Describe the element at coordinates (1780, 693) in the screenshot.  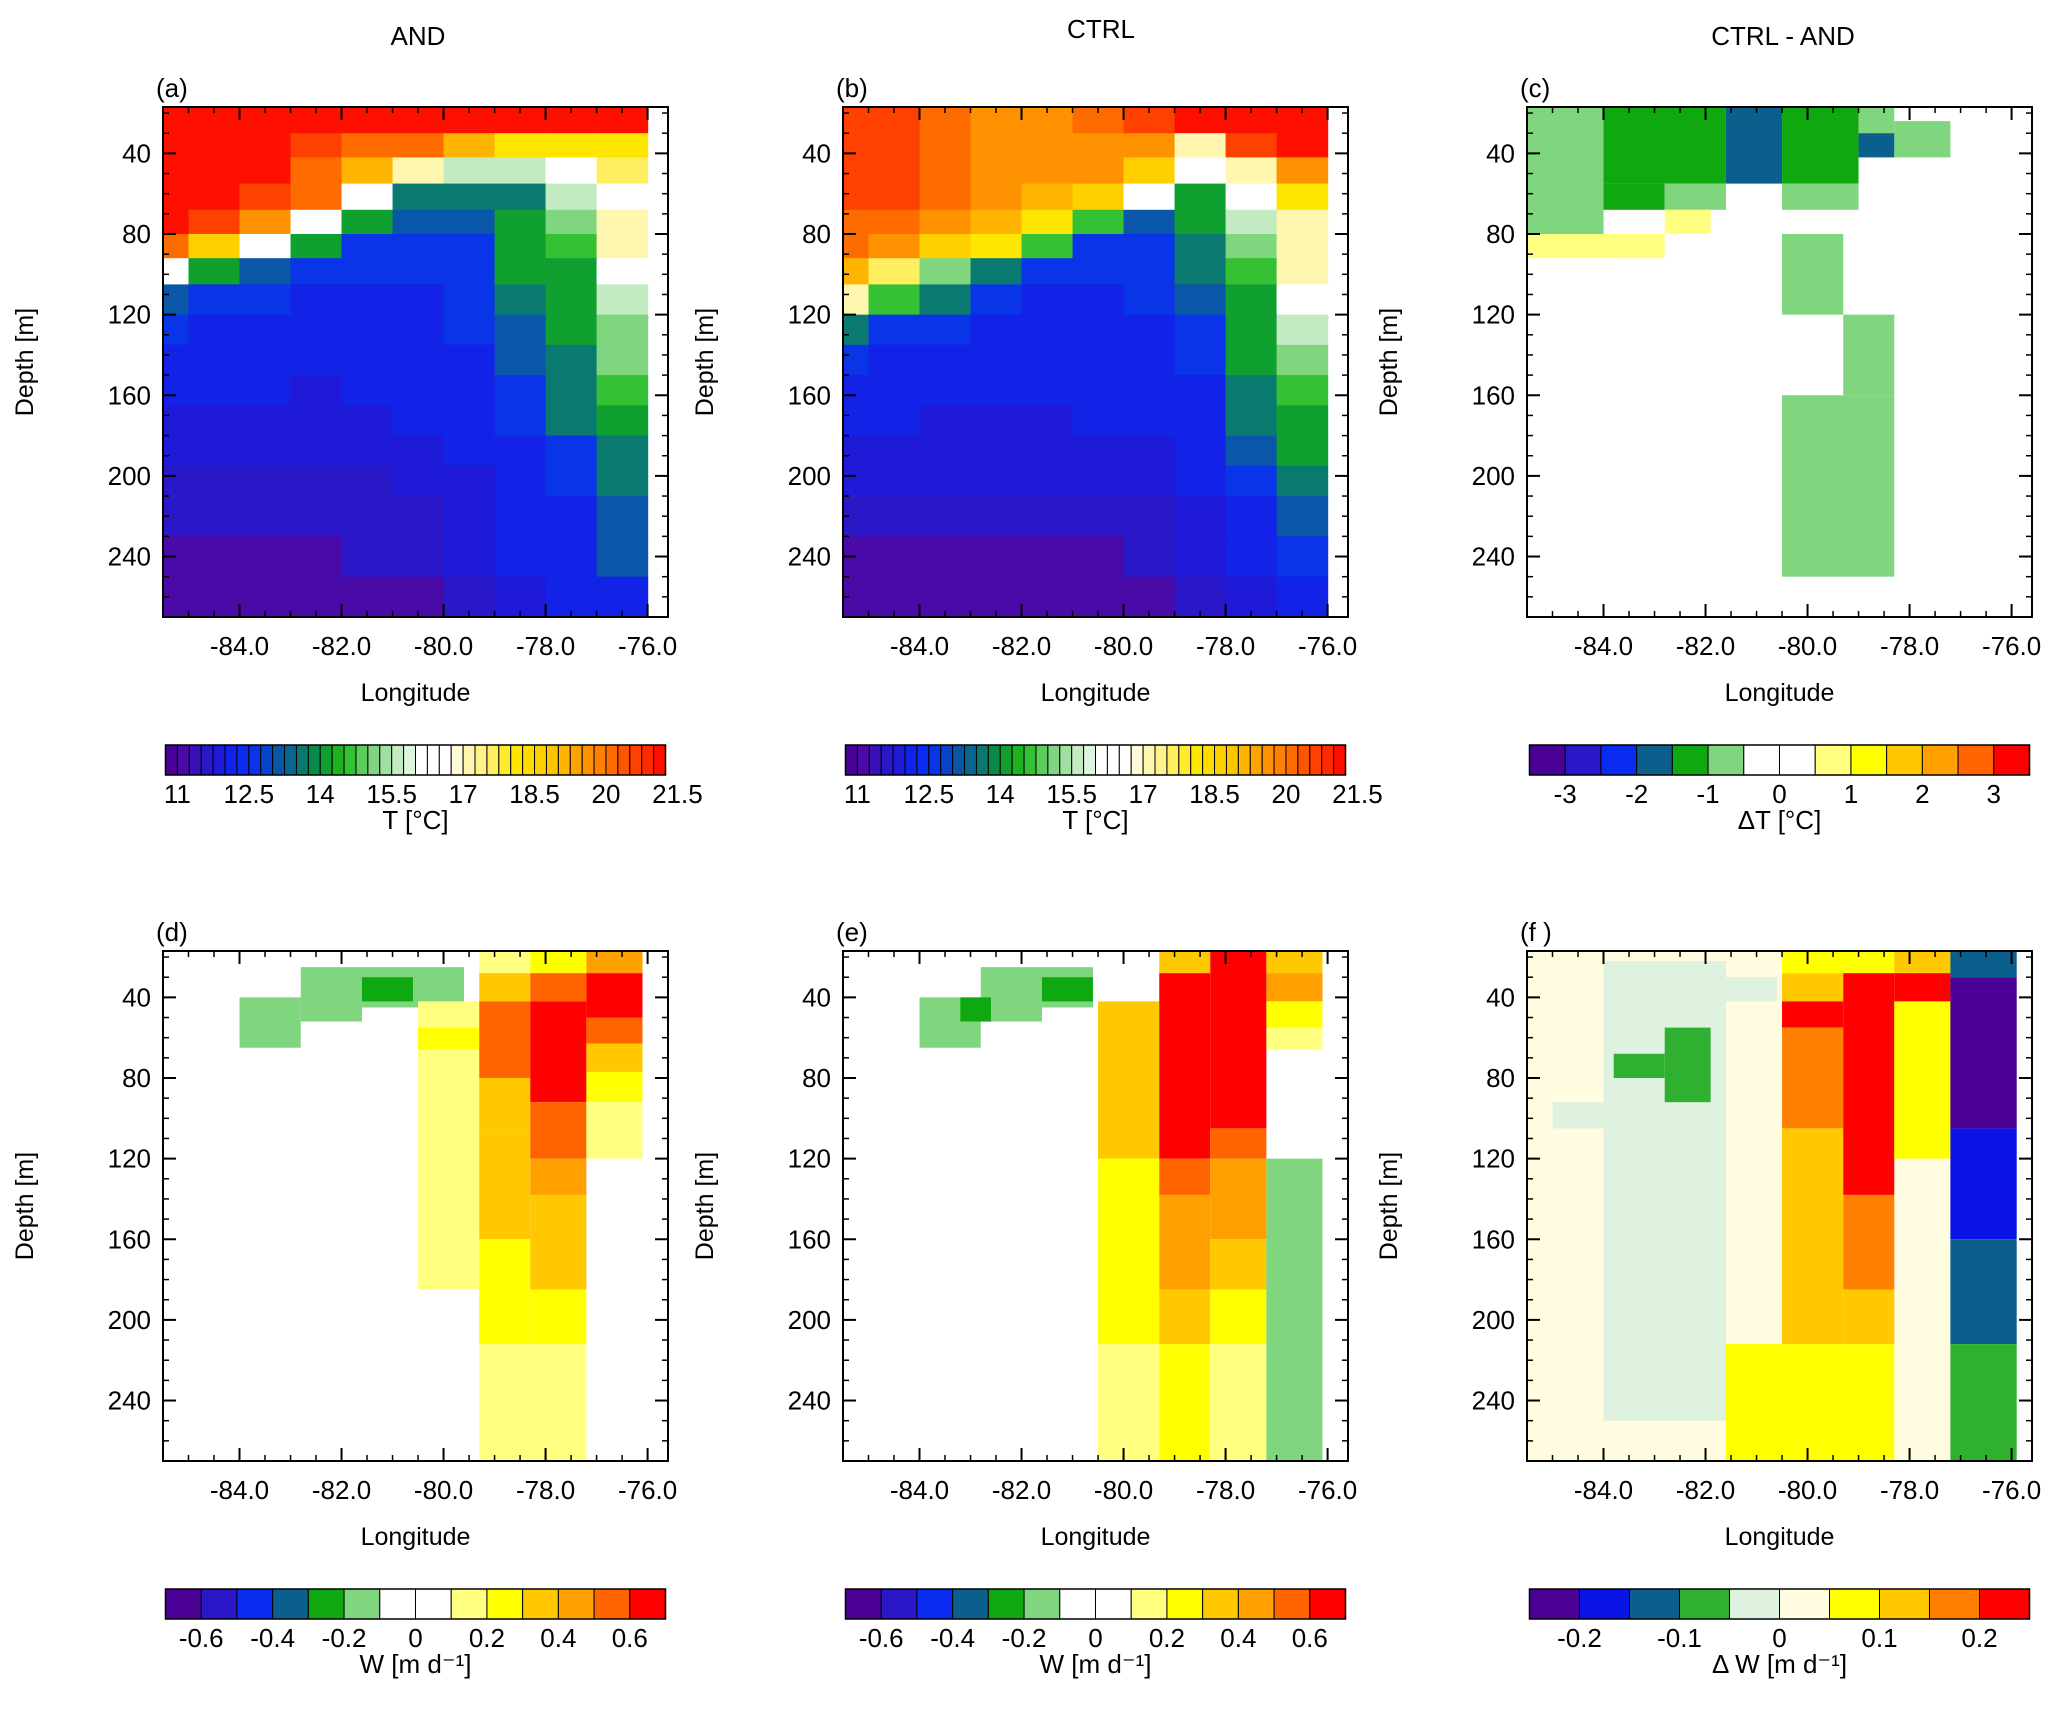
I see `x-axis-label: Longitude` at that location.